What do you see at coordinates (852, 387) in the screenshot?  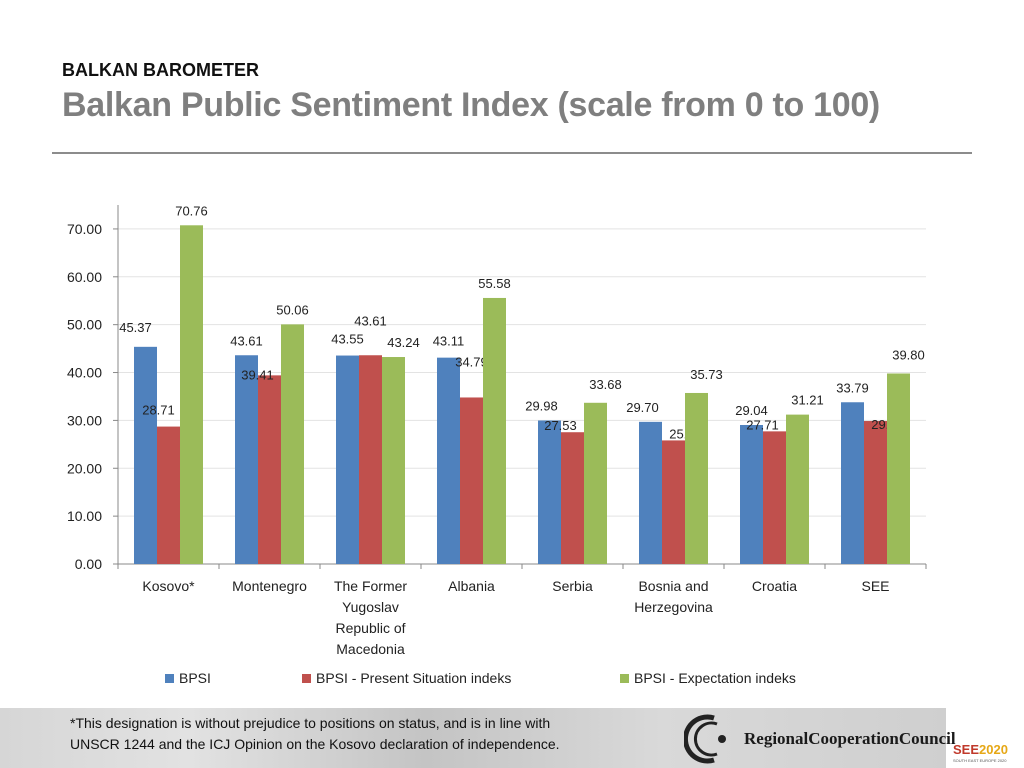 I see `data-label: 33.79` at bounding box center [852, 387].